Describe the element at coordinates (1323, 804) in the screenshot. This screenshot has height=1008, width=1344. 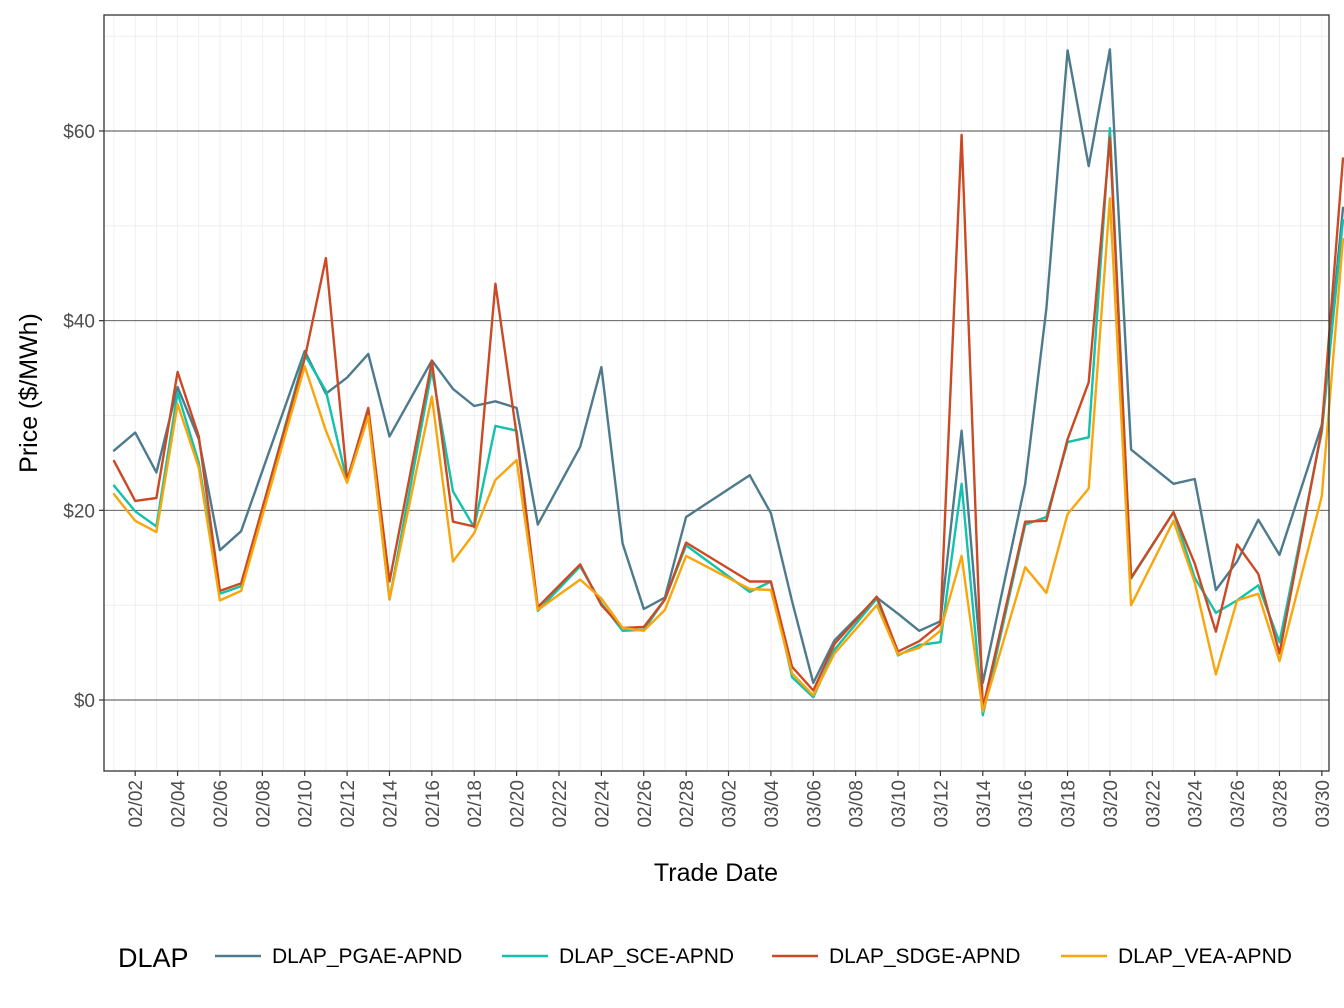
I see `x-tick-label: 03/30` at that location.